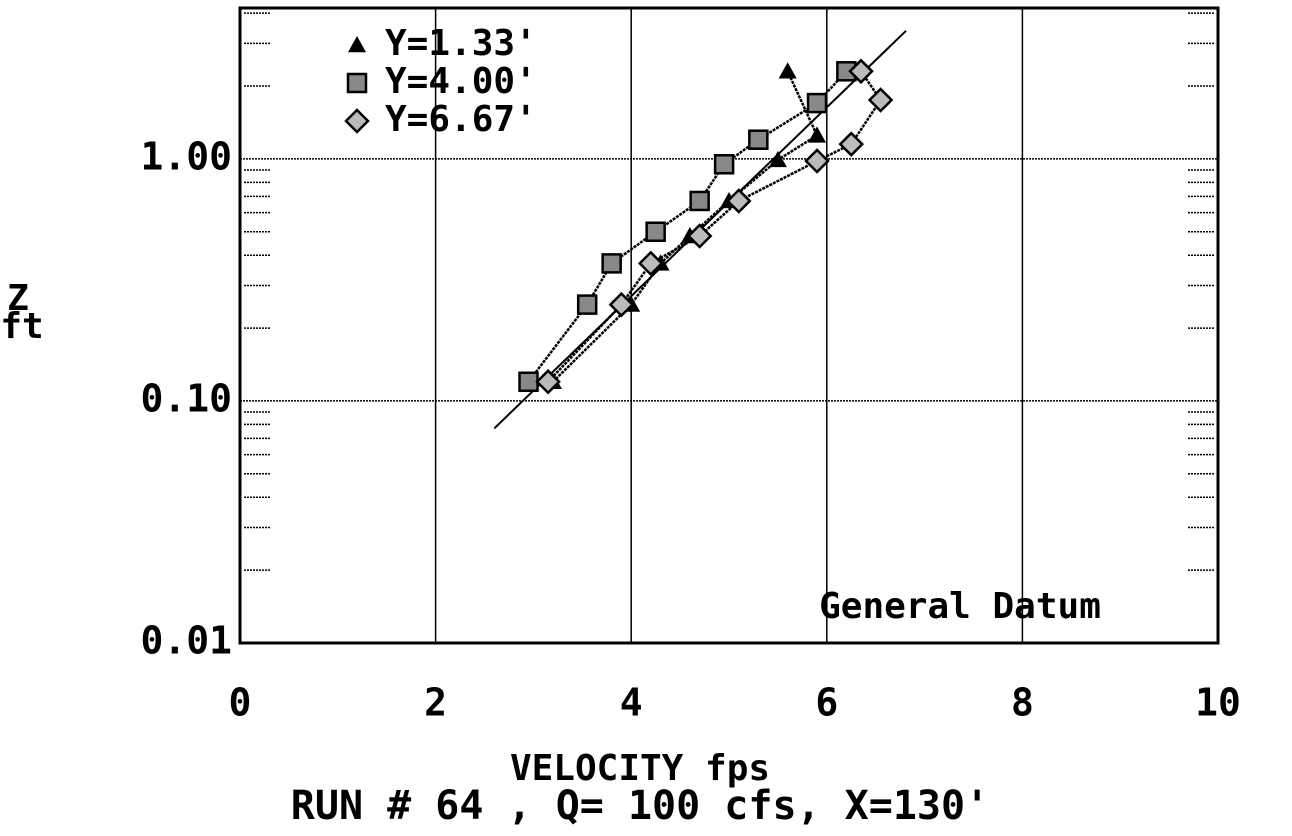  I want to click on x-tick-label: 4, so click(631, 703).